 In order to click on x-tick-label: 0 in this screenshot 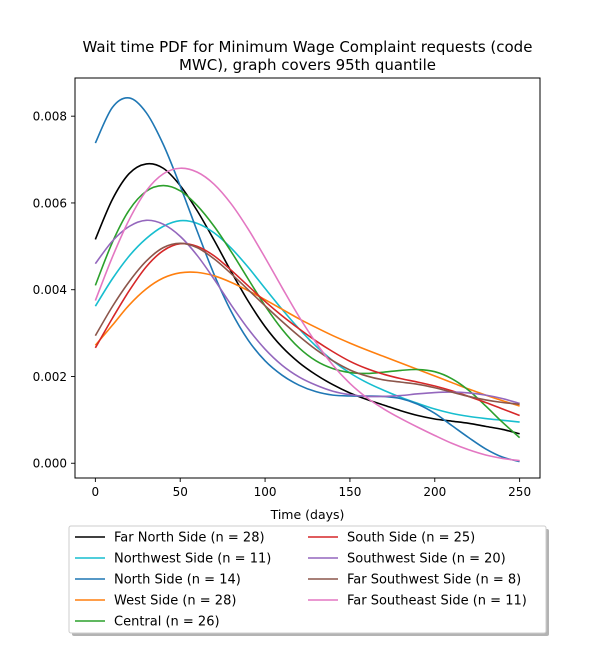, I will do `click(96, 492)`.